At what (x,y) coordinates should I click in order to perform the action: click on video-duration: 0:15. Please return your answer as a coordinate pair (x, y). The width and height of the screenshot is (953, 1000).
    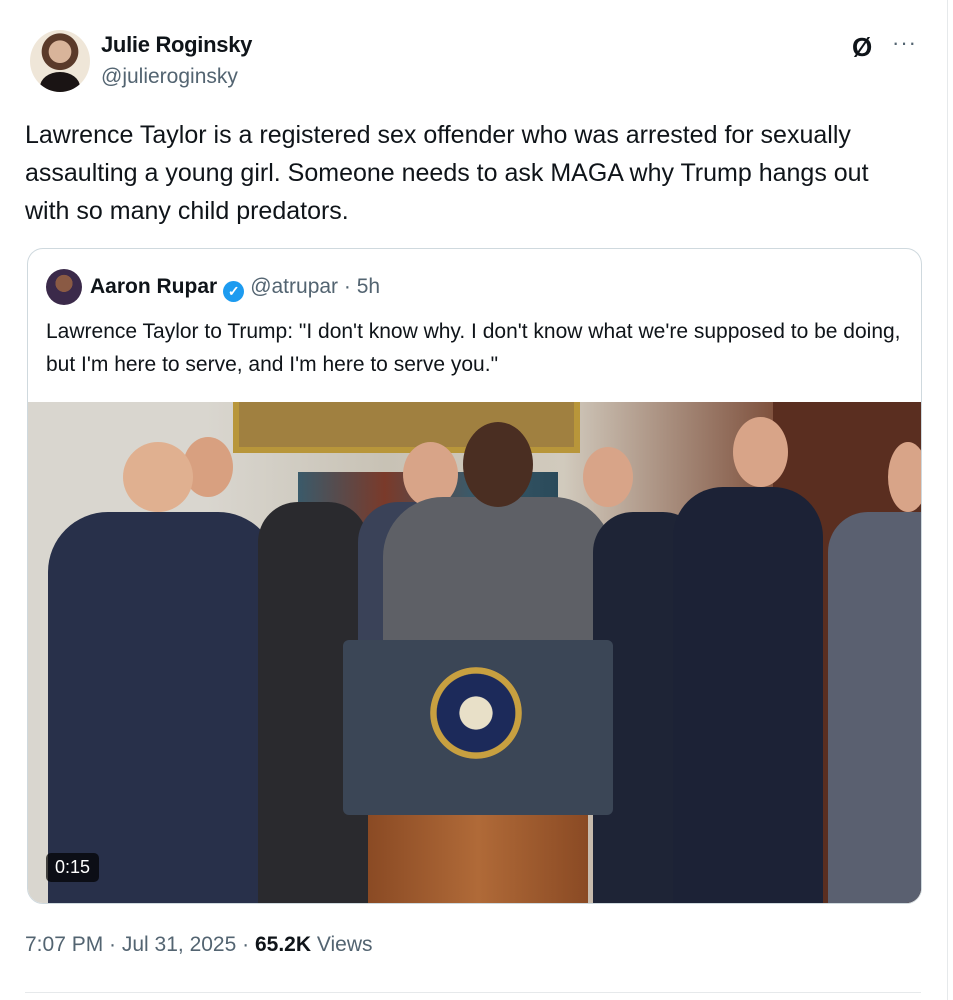
    Looking at the image, I should click on (73, 867).